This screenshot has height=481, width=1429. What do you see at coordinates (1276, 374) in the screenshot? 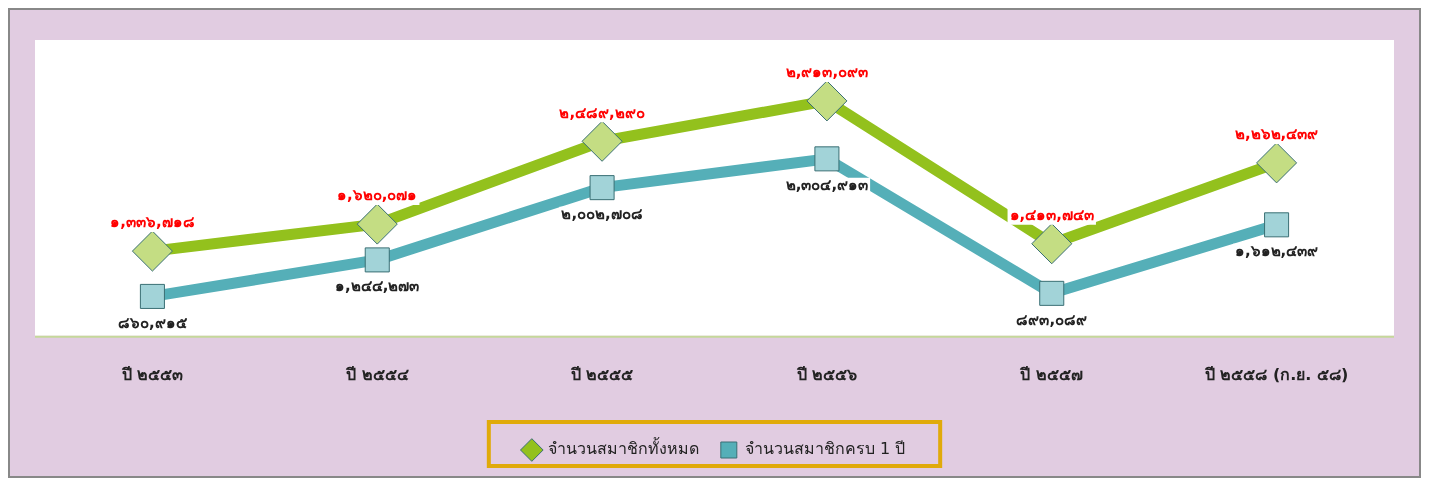
I see `x-tick-label: ปี ๒๕๕๘ (ก.ย. ๕๘)` at bounding box center [1276, 374].